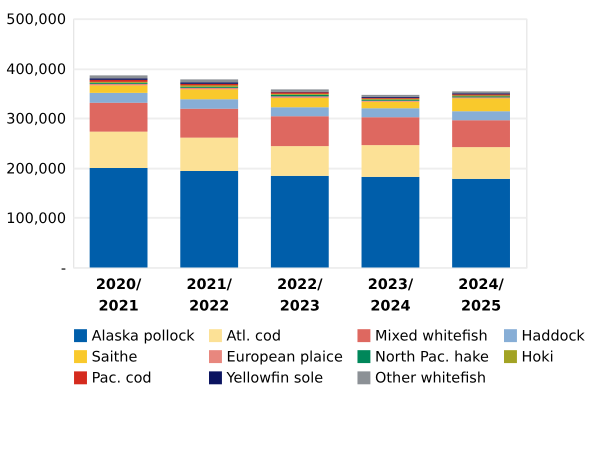 This screenshot has height=460, width=590. I want to click on x-tick-label: 2023/2024, so click(391, 295).